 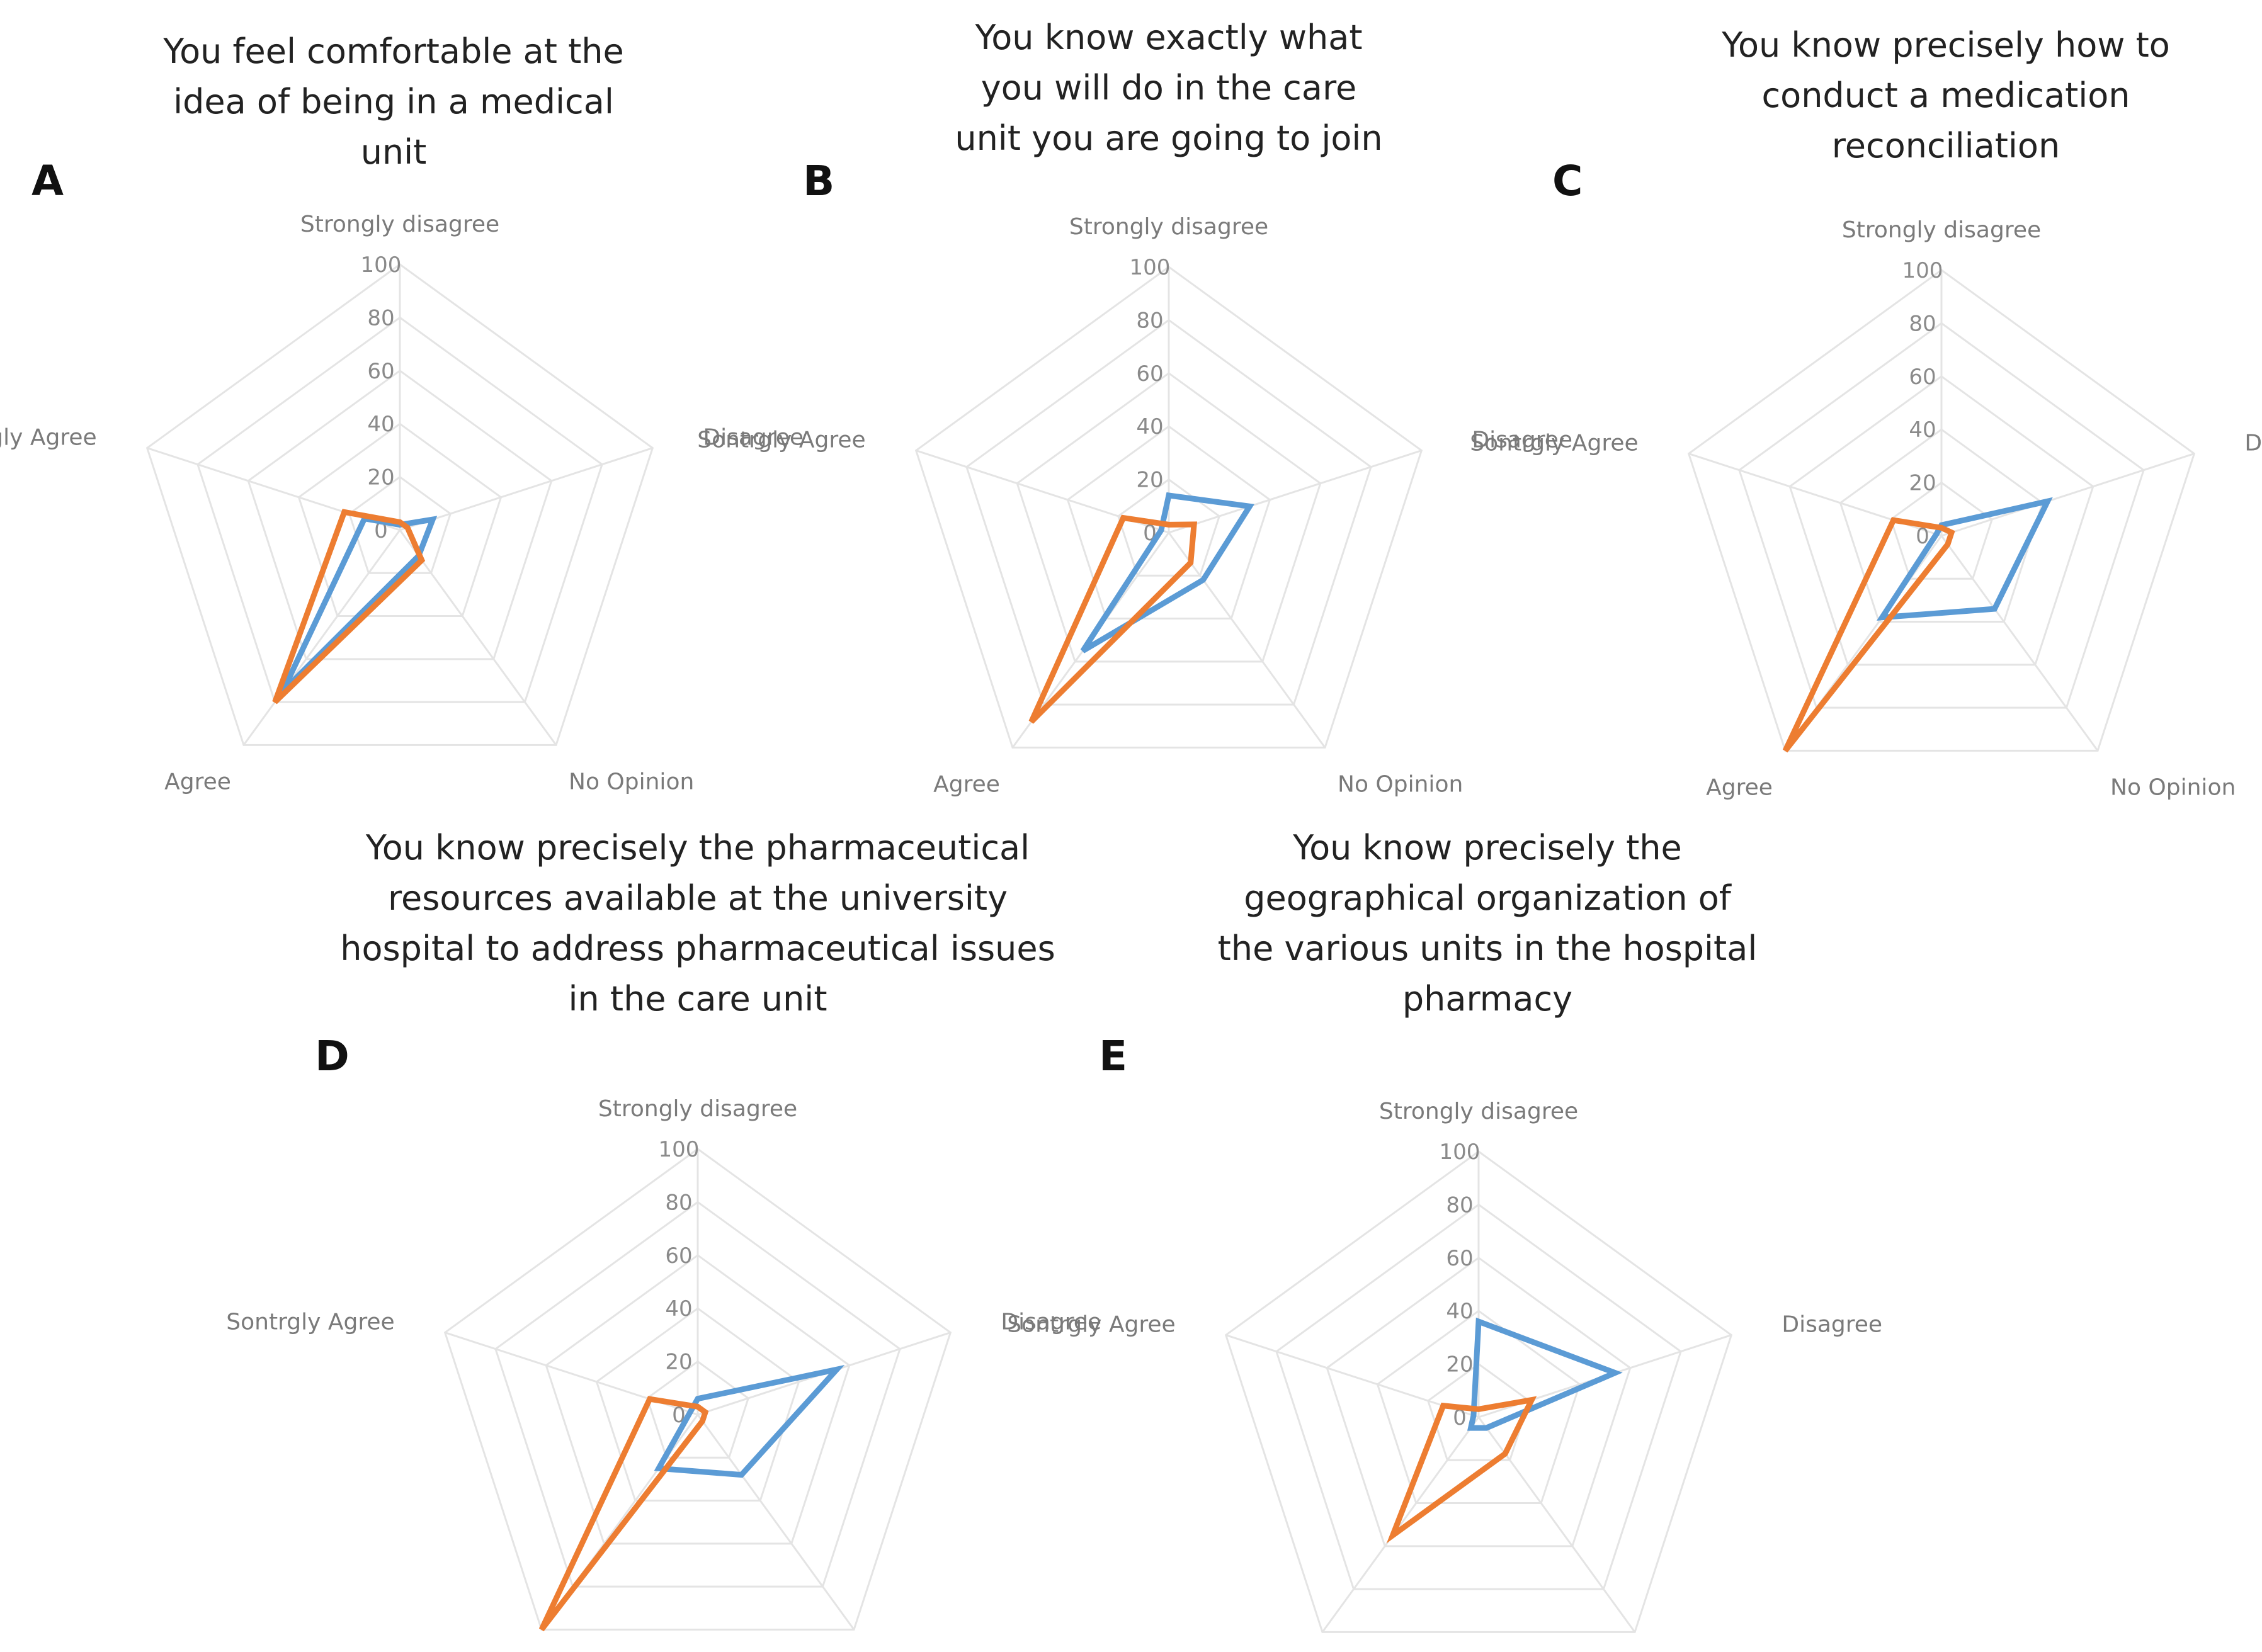 I want to click on panel-c-title-line: reconciliation, so click(x=1946, y=146).